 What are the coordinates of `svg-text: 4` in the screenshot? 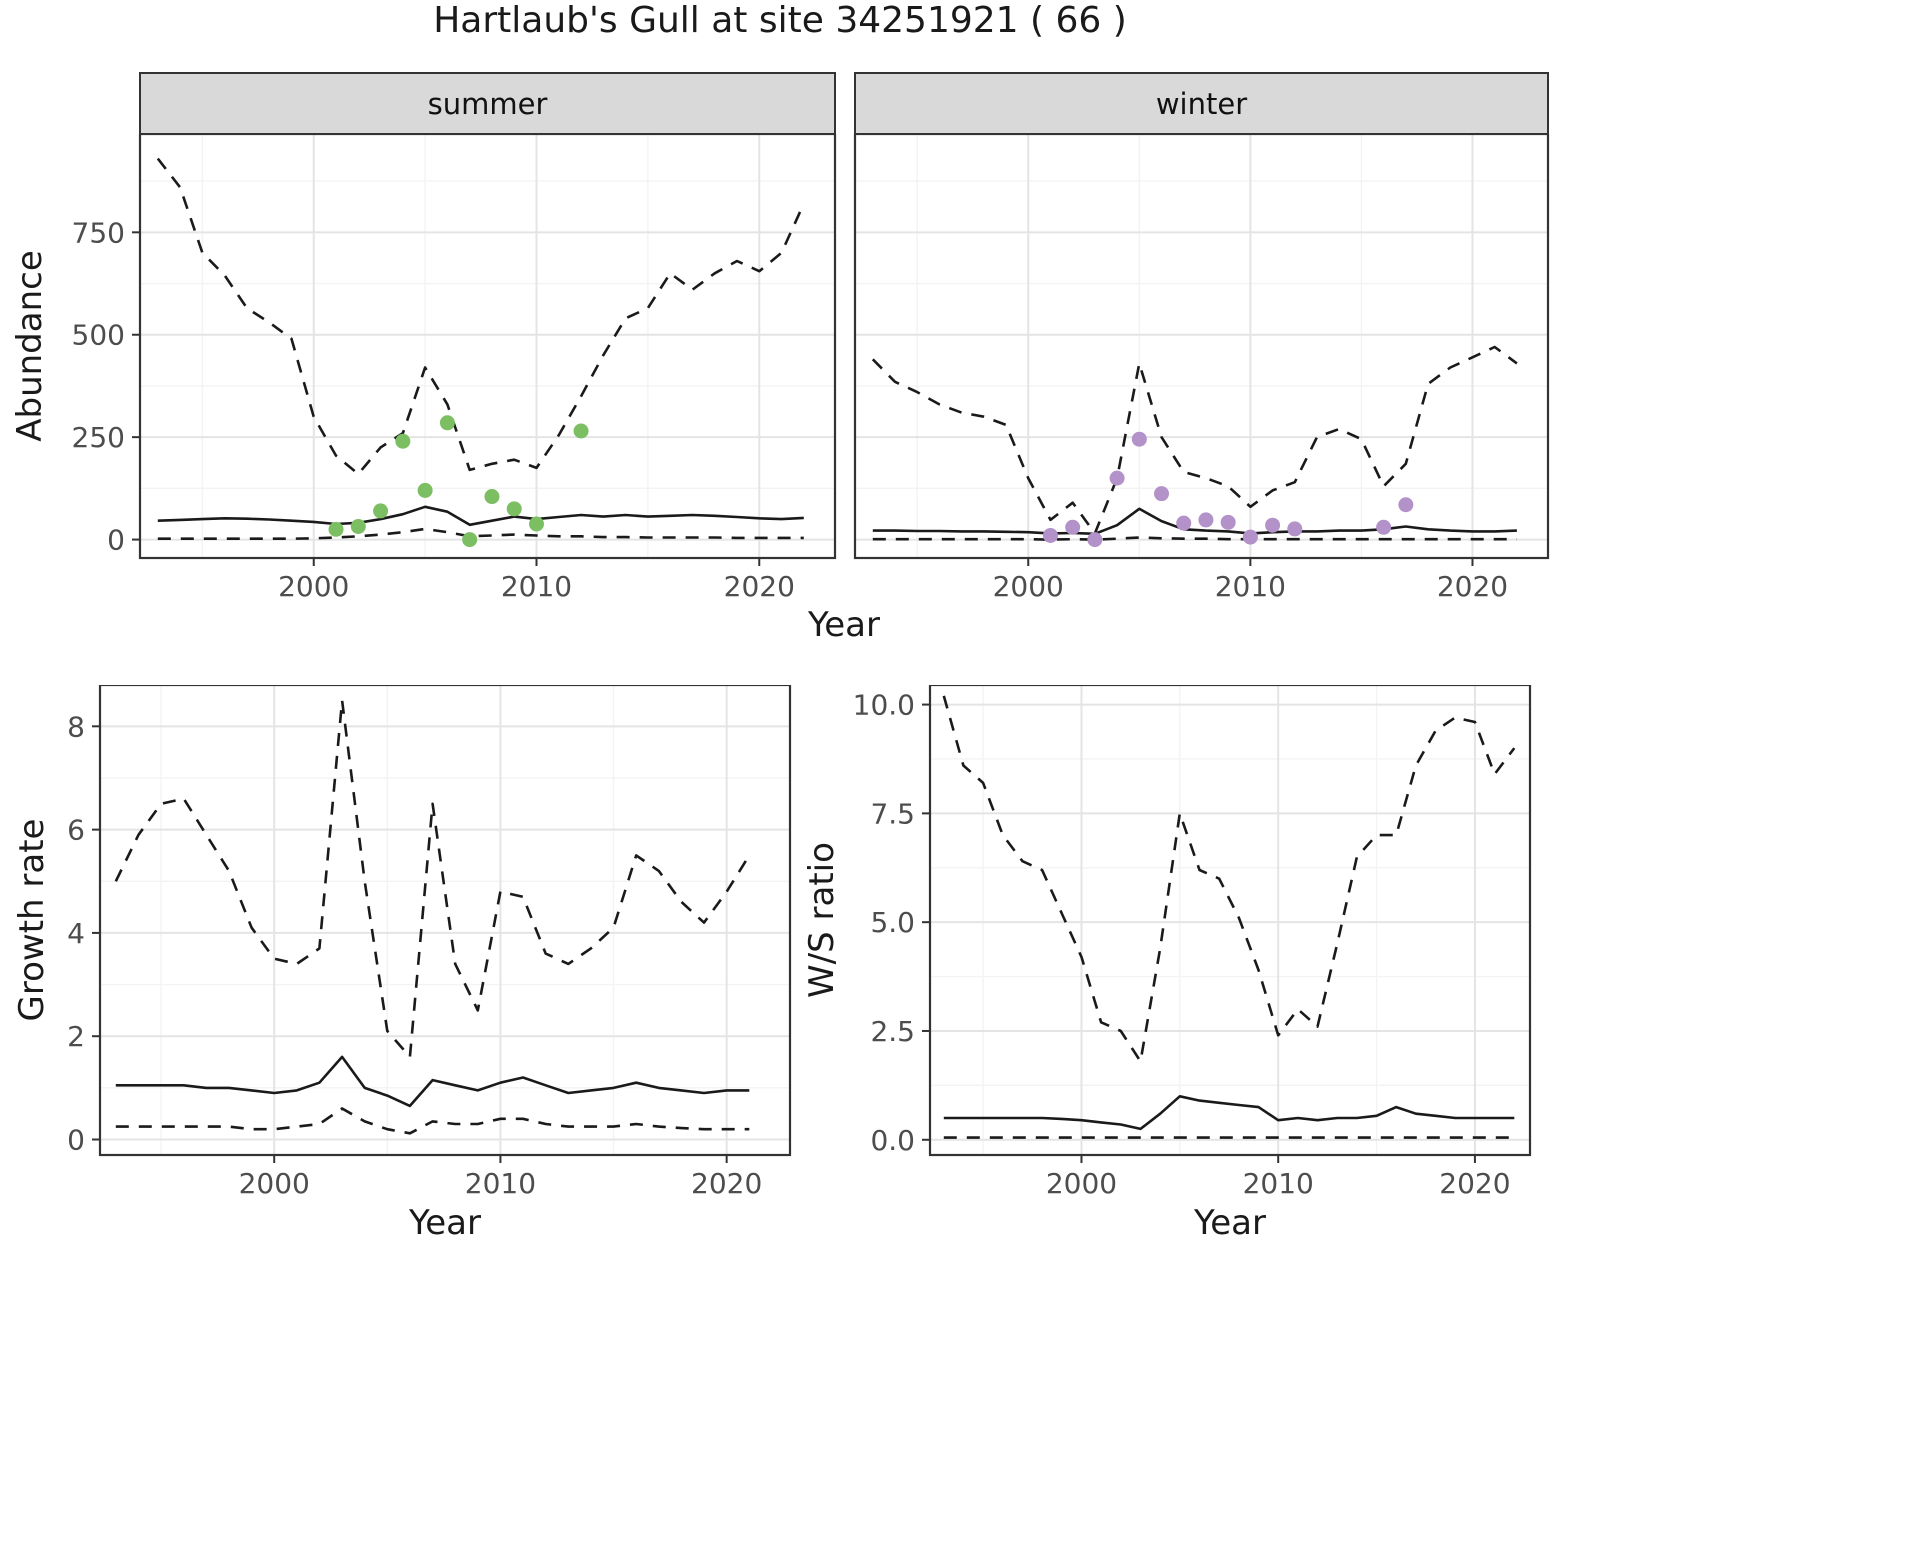 It's located at (76, 933).